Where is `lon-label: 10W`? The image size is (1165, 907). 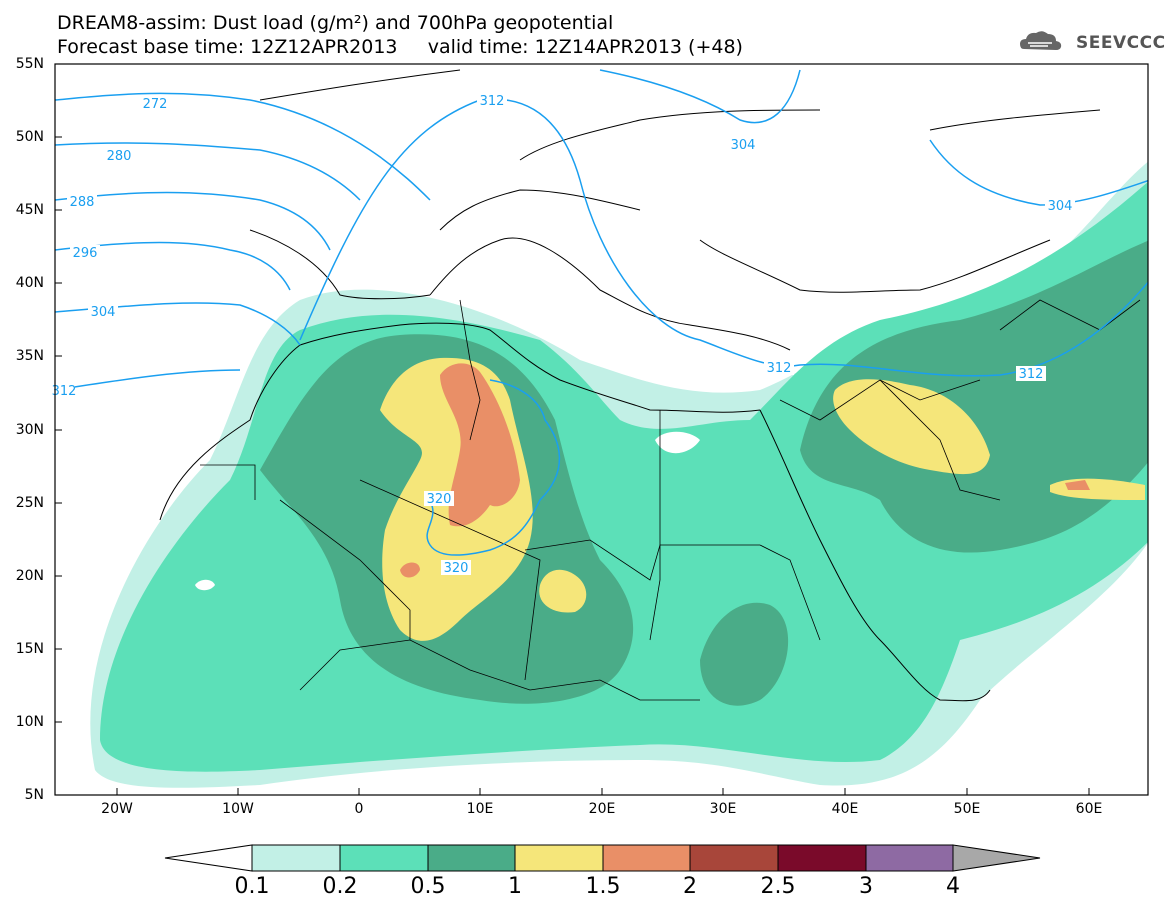 lon-label: 10W is located at coordinates (238, 809).